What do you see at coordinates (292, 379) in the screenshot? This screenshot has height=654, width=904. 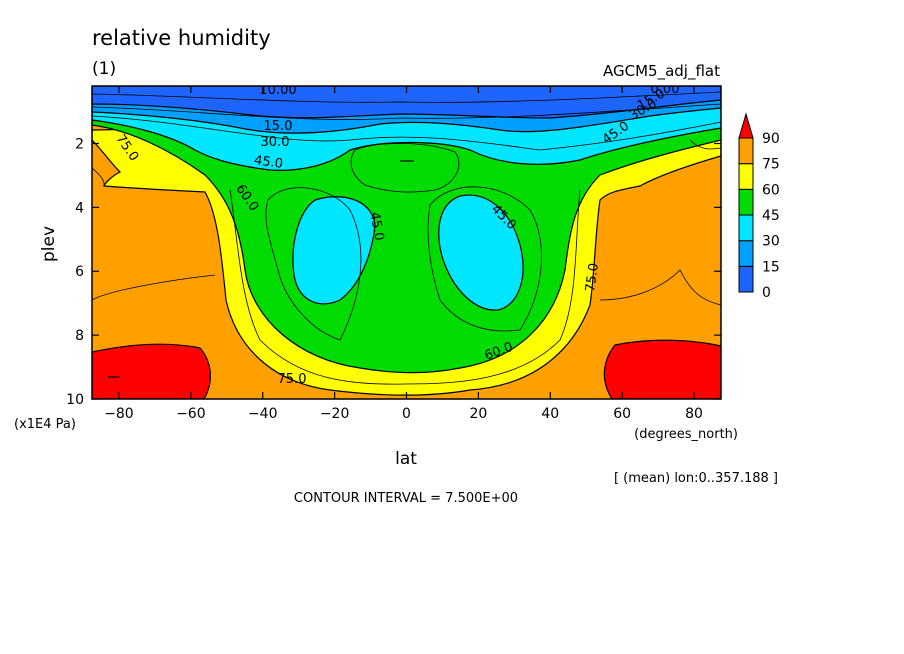 I see `svg-text: 75.0` at bounding box center [292, 379].